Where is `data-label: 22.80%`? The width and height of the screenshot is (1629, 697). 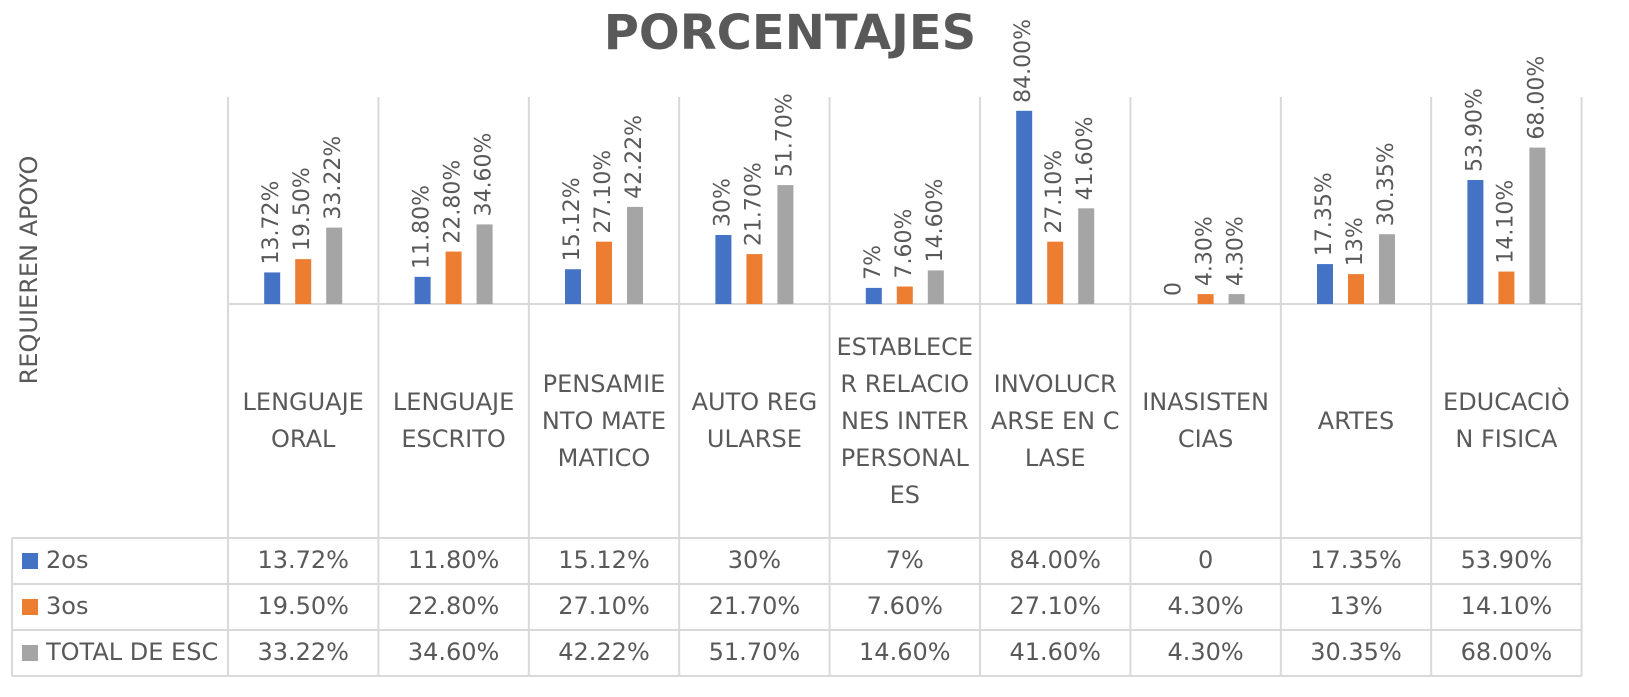 data-label: 22.80% is located at coordinates (453, 202).